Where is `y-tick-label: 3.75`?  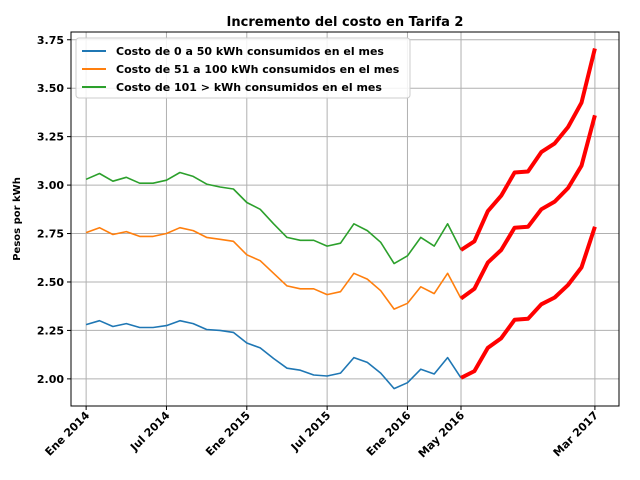
y-tick-label: 3.75 is located at coordinates (50, 40).